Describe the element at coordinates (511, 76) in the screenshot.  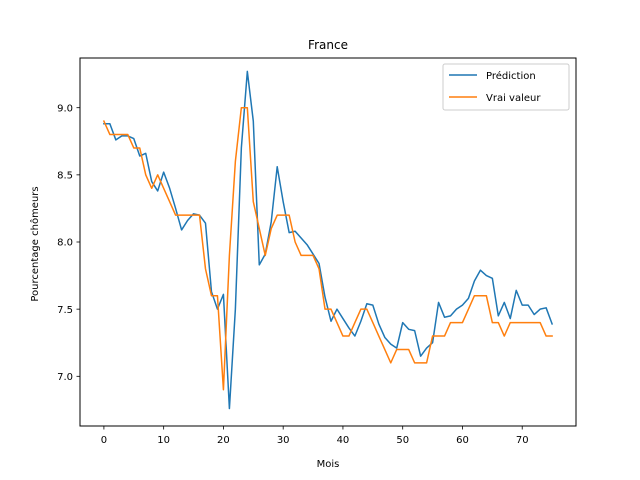
I see `legend-entry-label: Prédiction` at that location.